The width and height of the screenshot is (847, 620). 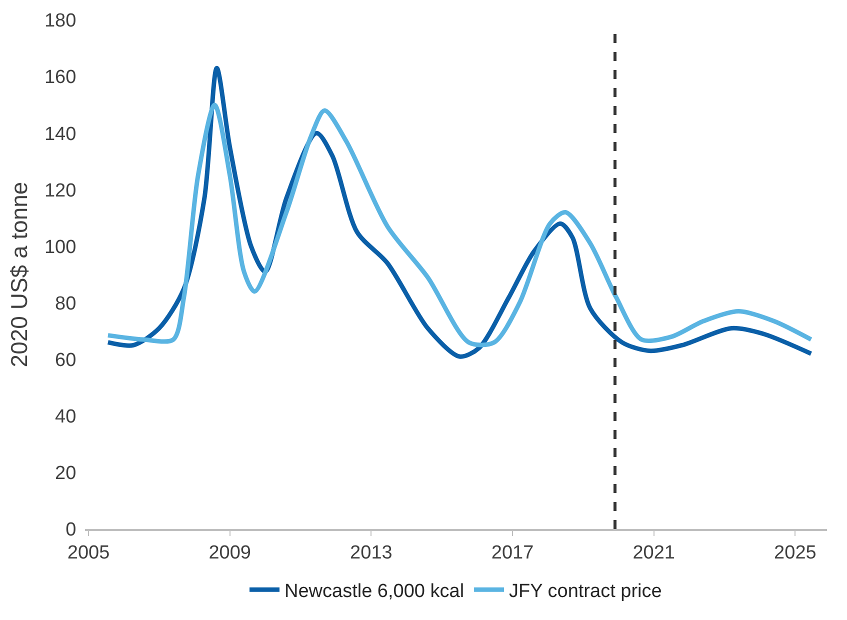 I want to click on y-tick-label: 80, so click(x=65, y=303).